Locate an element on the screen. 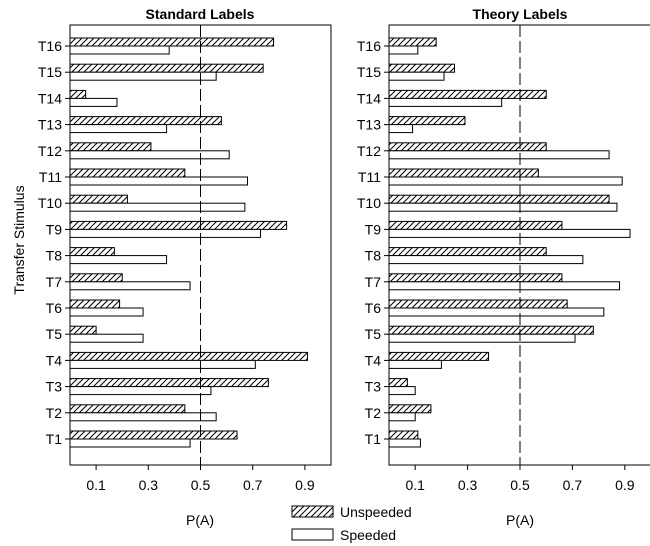  bar-unspeeded-t9 is located at coordinates (475, 225).